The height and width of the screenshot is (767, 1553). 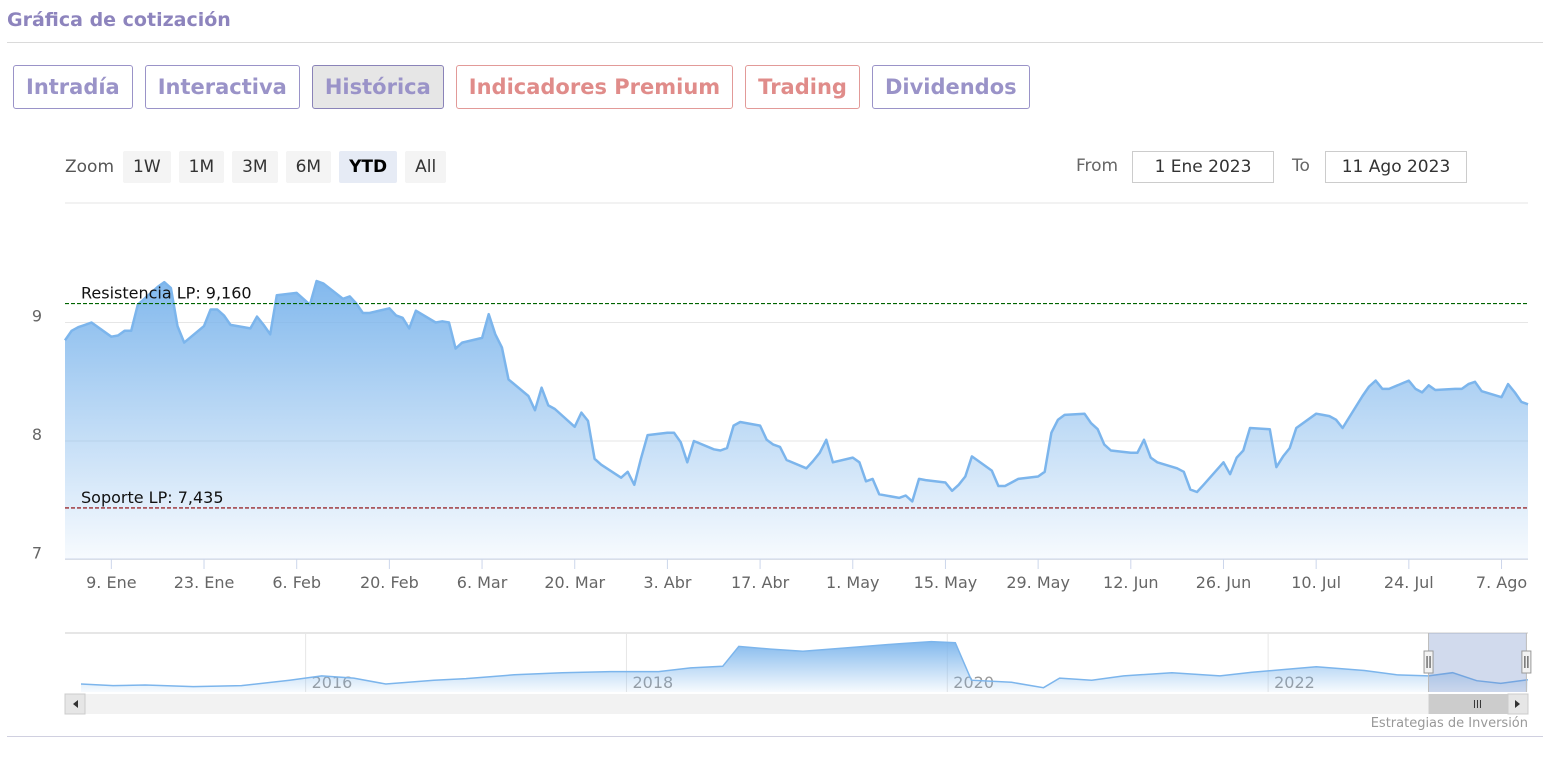 I want to click on title-divider, so click(x=775, y=42).